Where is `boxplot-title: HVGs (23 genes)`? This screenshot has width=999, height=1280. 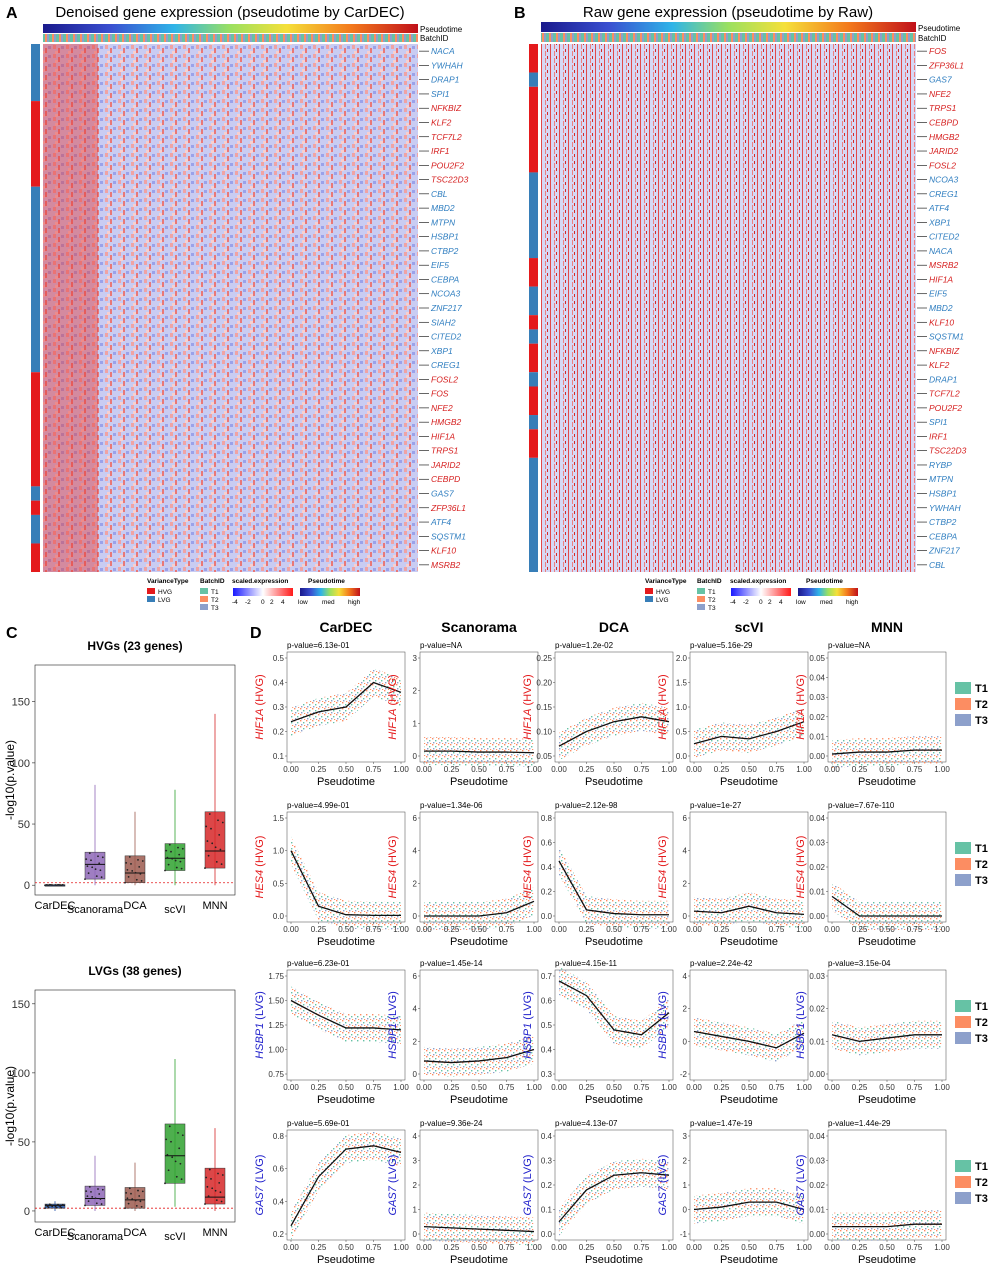
boxplot-title: HVGs (23 genes) is located at coordinates (134, 646).